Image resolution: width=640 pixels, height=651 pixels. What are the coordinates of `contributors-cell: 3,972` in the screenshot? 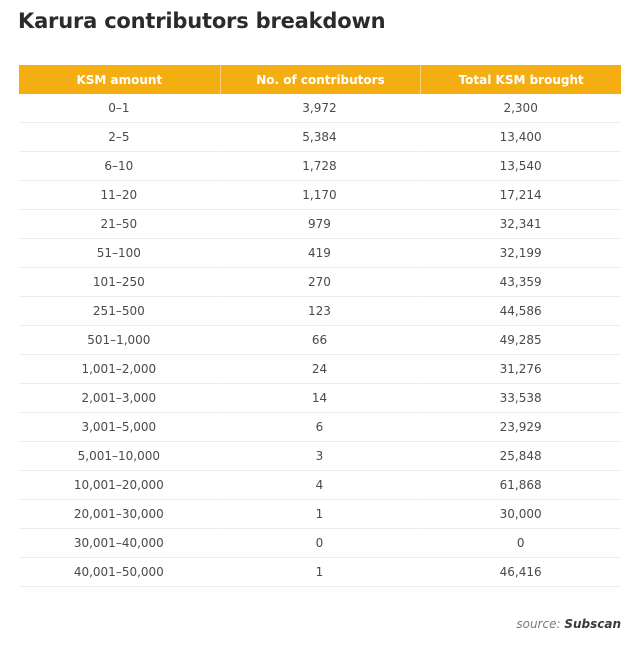 It's located at (320, 108).